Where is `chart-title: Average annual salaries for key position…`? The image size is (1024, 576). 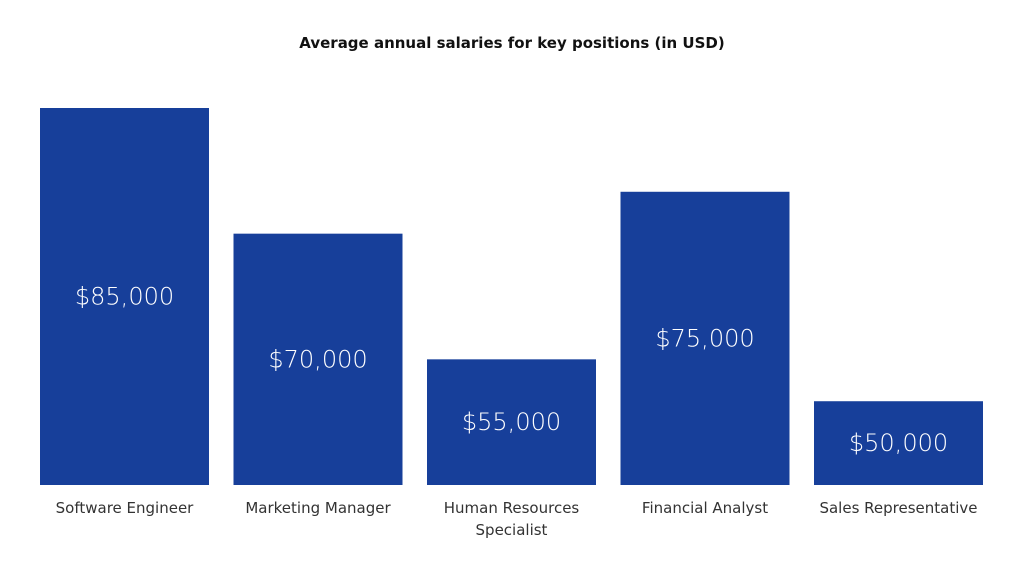
chart-title: Average annual salaries for key position… is located at coordinates (512, 43).